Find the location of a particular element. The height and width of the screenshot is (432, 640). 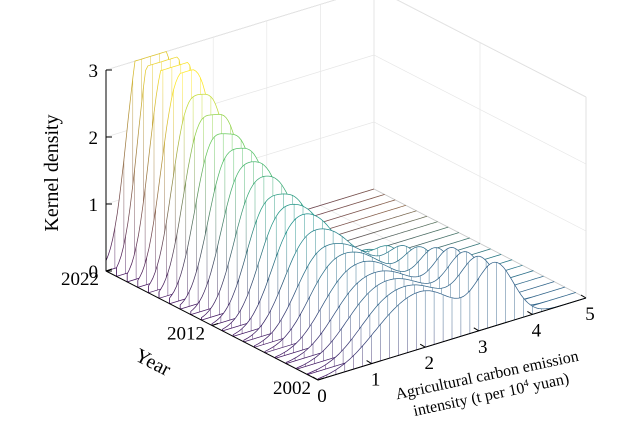

z-axis-label: Kernel density is located at coordinates (52, 172).